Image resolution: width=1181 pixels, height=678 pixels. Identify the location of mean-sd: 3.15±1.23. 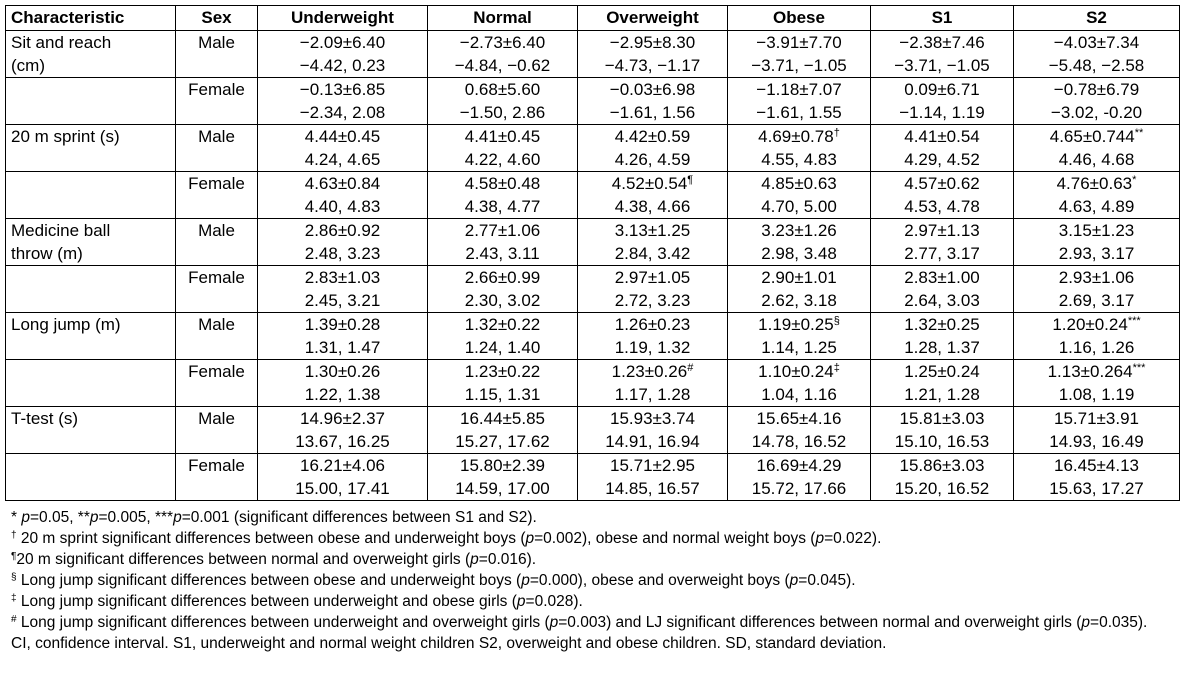
(1096, 230).